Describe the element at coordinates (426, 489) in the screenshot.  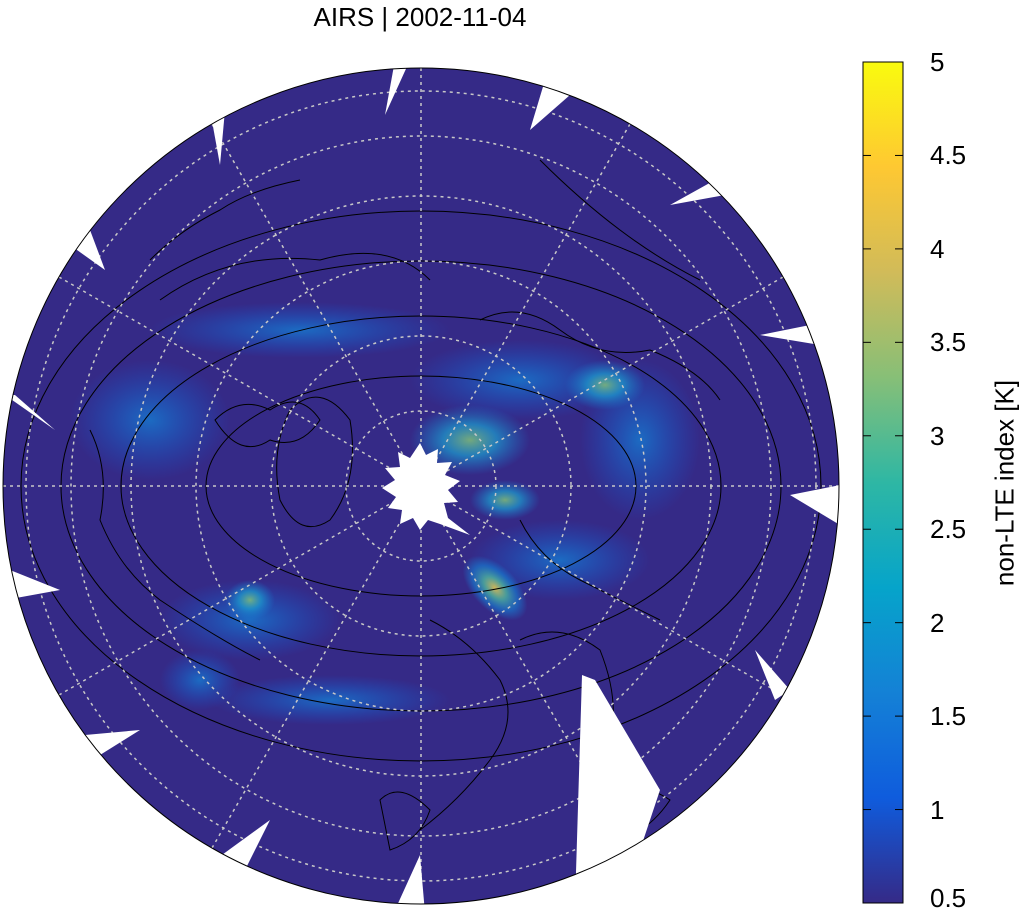
I see `pole-gap` at that location.